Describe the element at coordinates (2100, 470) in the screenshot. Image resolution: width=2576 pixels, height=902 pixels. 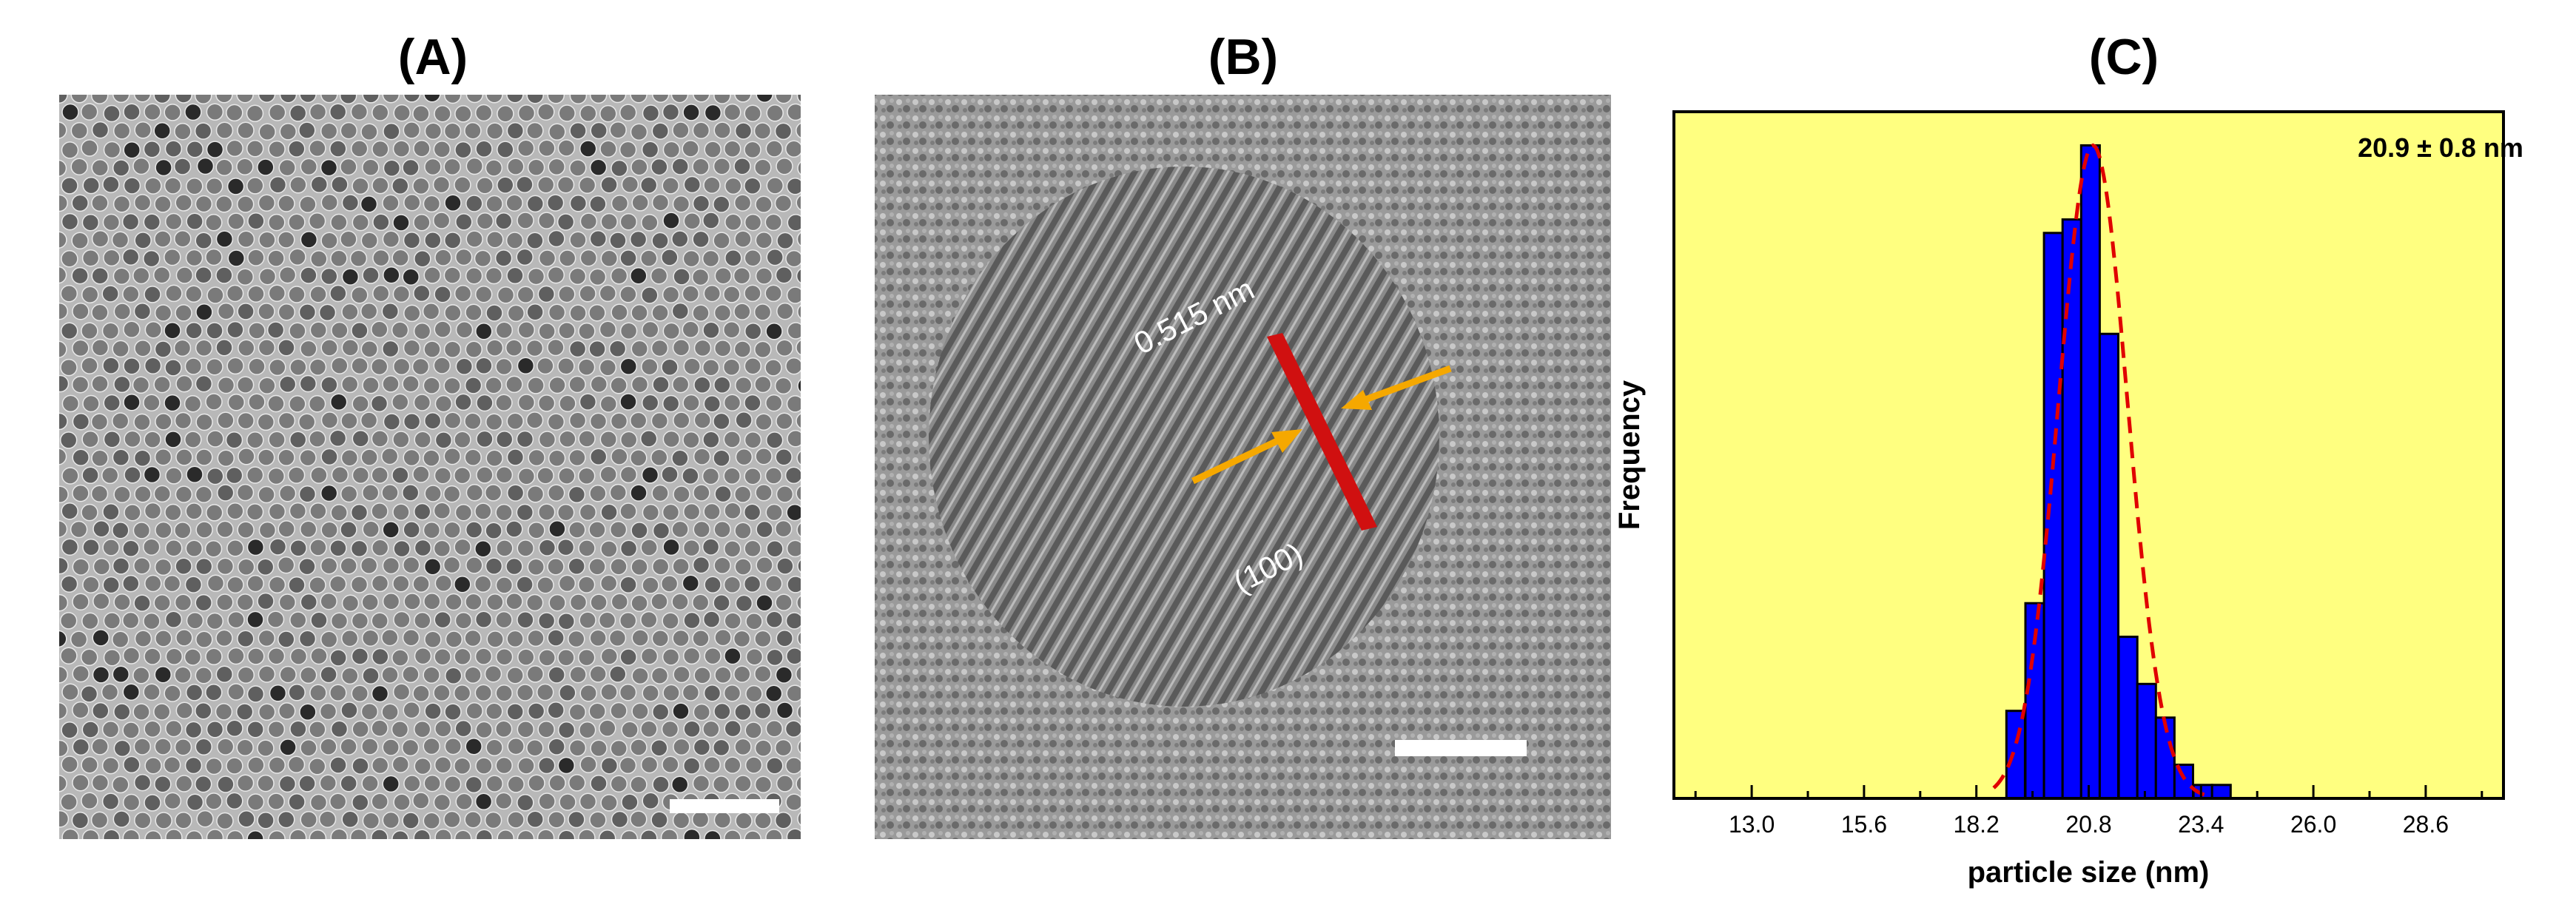
I see `gaussian-fit-curve` at that location.